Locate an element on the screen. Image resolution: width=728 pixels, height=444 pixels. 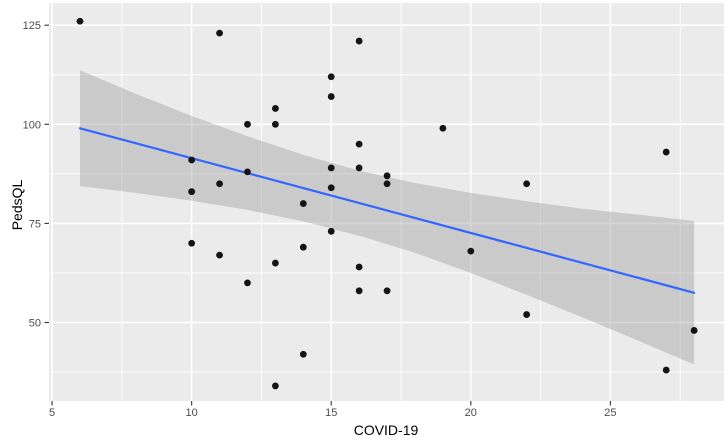
y-tick-label: 50 is located at coordinates (35, 324).